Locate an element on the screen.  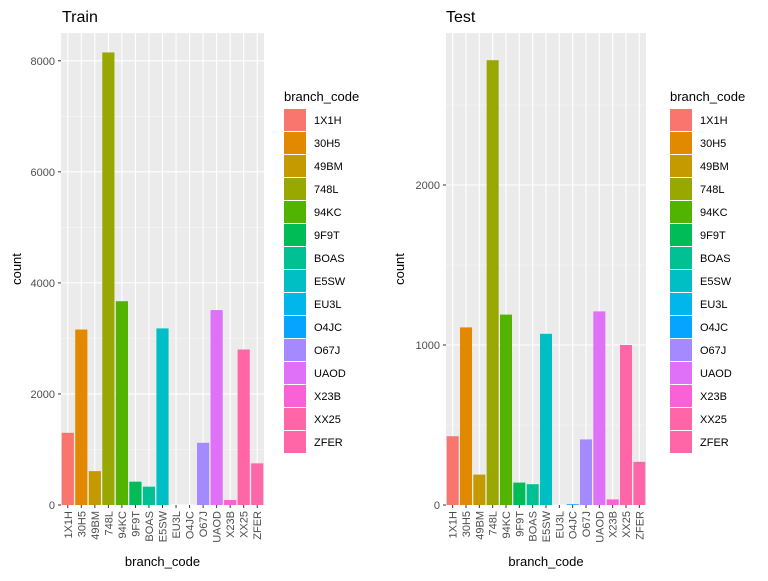
bar-748l is located at coordinates (492, 282).